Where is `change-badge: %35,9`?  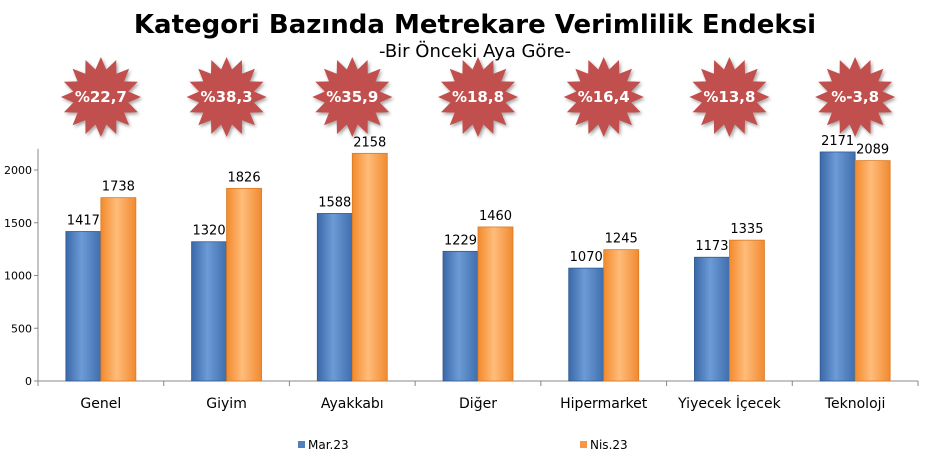
change-badge: %35,9 is located at coordinates (352, 97).